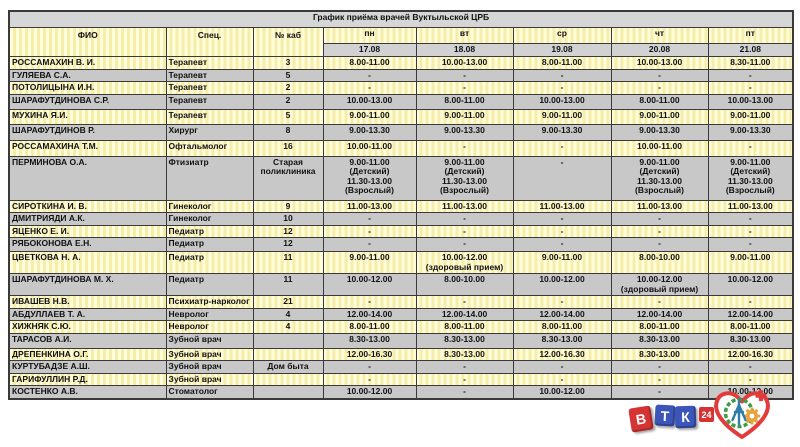 This screenshot has width=800, height=447. What do you see at coordinates (87, 302) in the screenshot?
I see `doctor-name-cell: ИВАШЕВ Н.В.` at bounding box center [87, 302].